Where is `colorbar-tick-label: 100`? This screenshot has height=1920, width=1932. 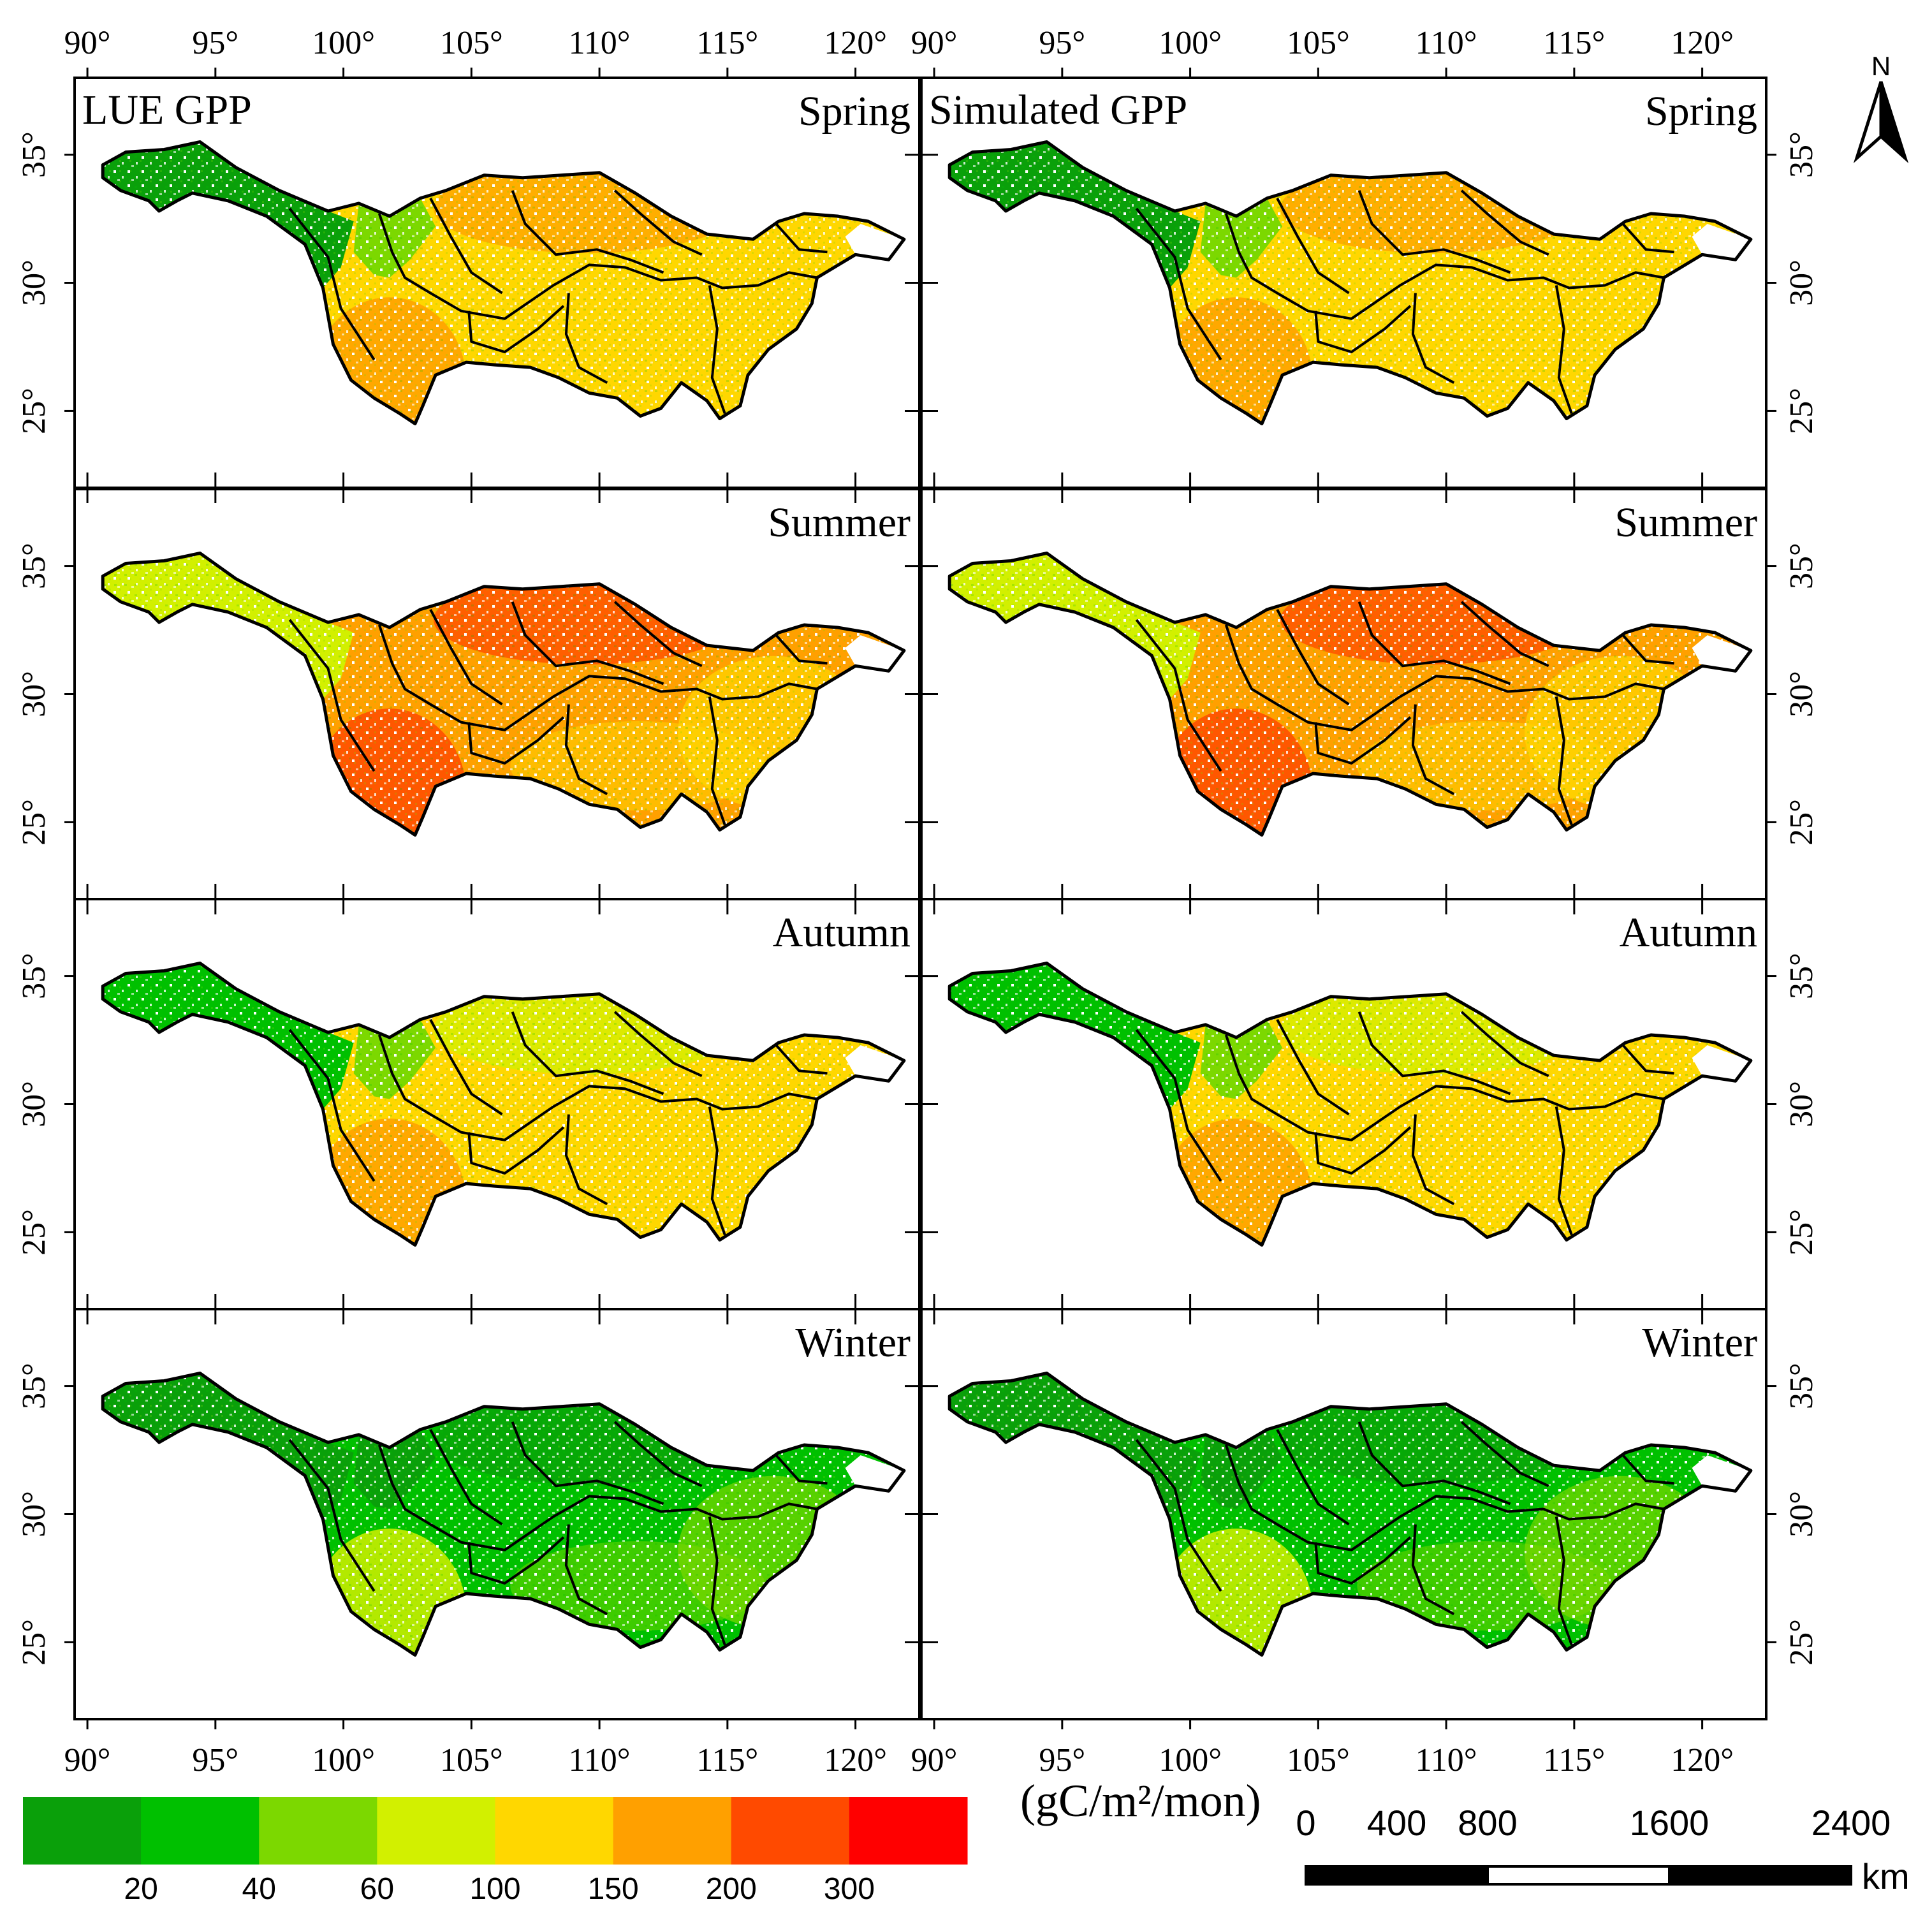
colorbar-tick-label: 100 is located at coordinates (495, 1889).